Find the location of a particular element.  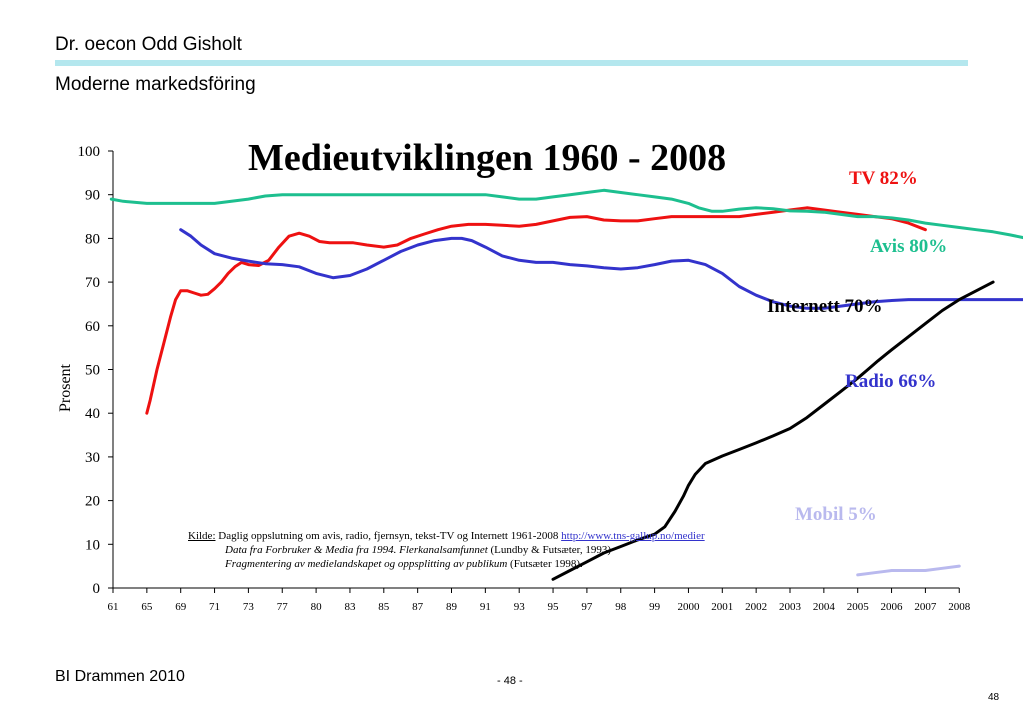

x-tick-label: 93 is located at coordinates (520, 607).